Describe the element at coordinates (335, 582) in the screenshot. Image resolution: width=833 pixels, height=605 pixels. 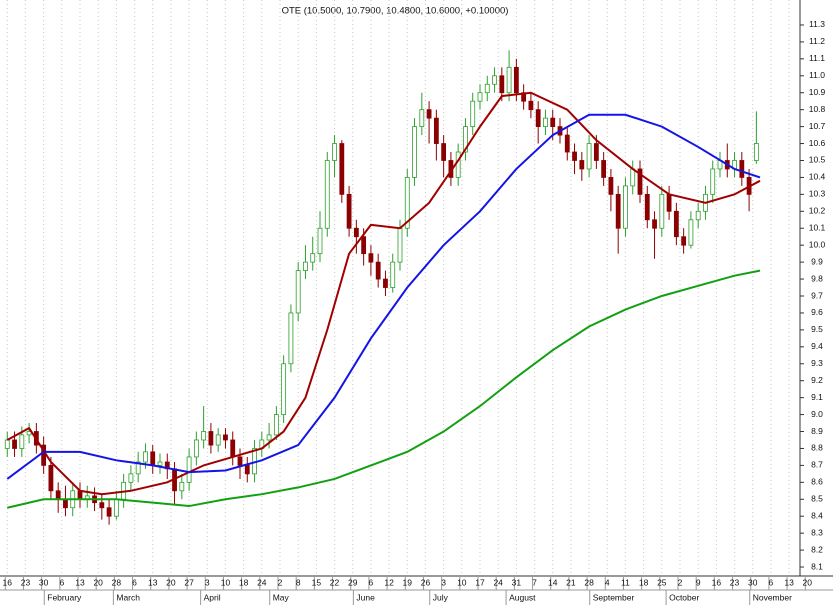
I see `x-tick-label: 22` at that location.